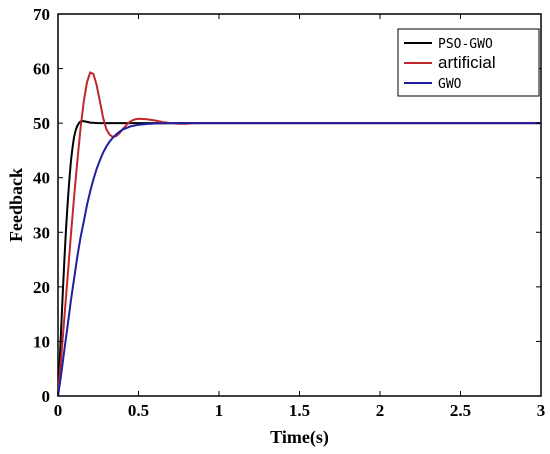  Describe the element at coordinates (465, 44) in the screenshot. I see `legend-label: PSO-GWO` at that location.